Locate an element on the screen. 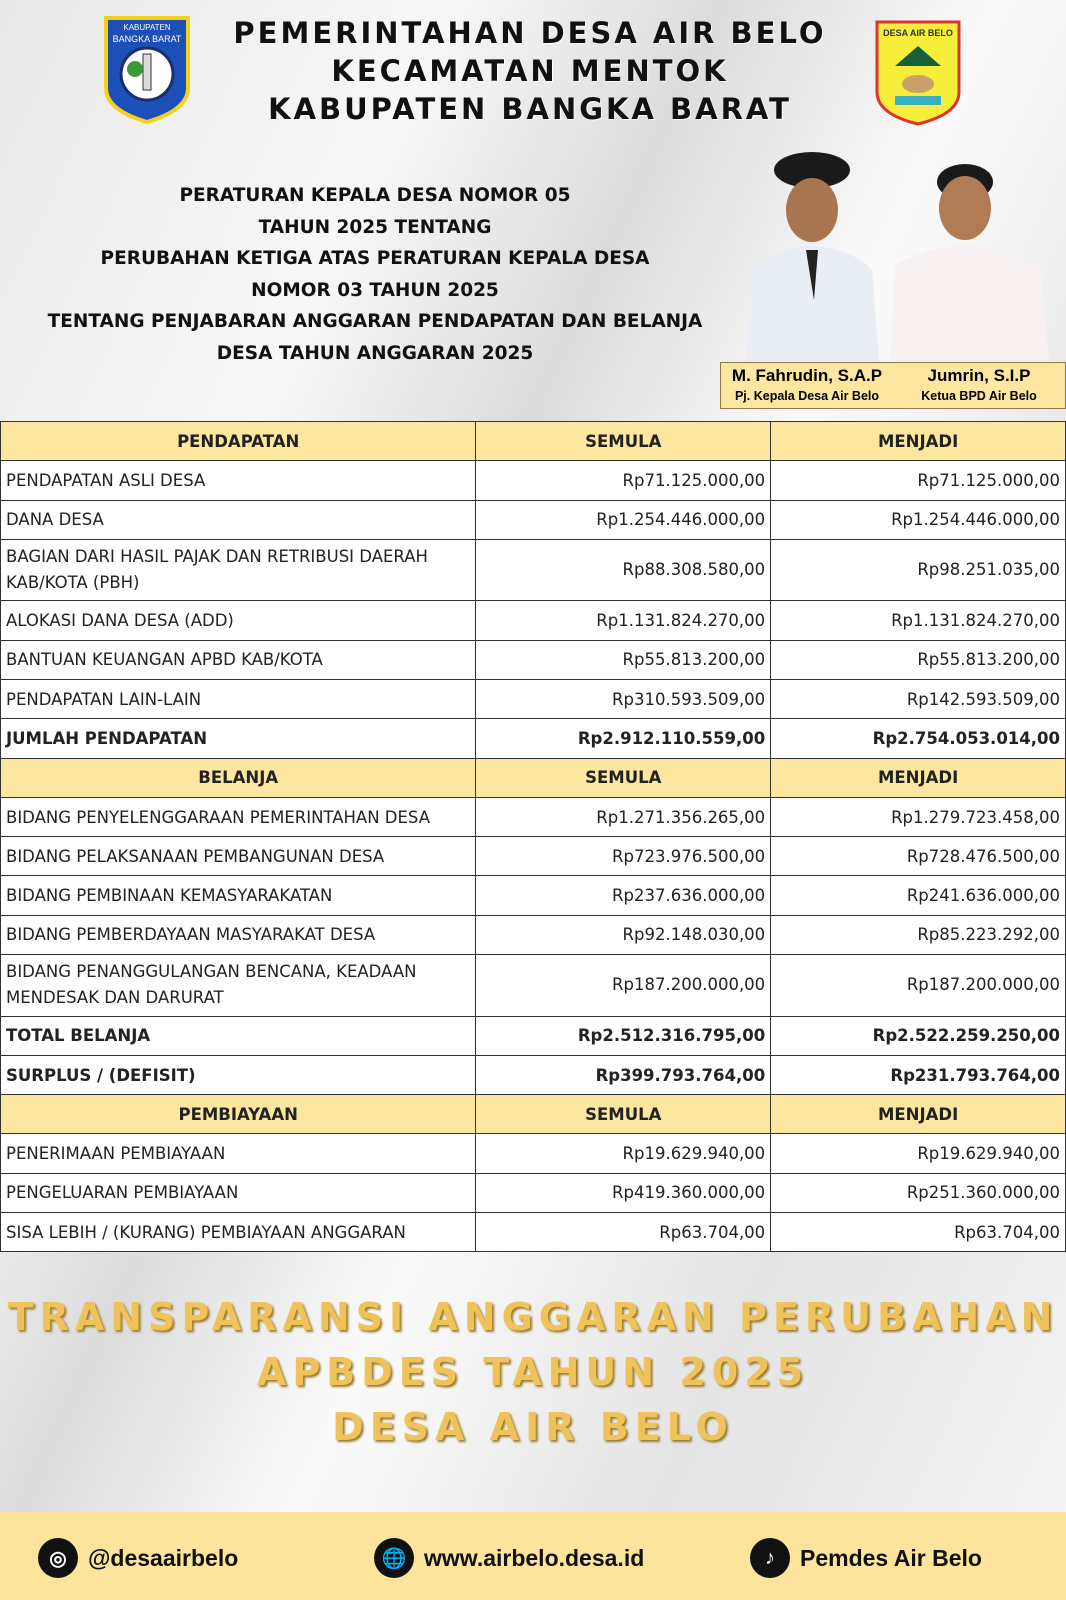  svg-text: KABUPATEN is located at coordinates (146, 27).